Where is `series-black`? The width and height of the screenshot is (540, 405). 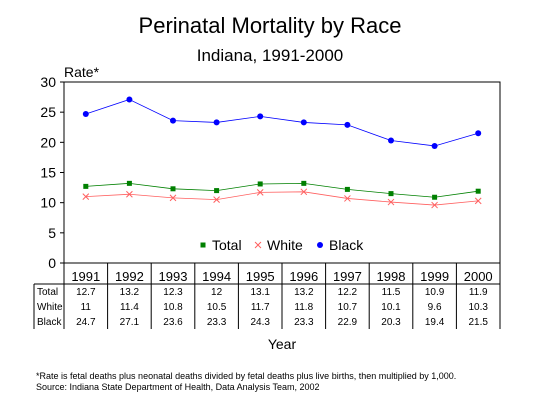 series-black is located at coordinates (282, 122).